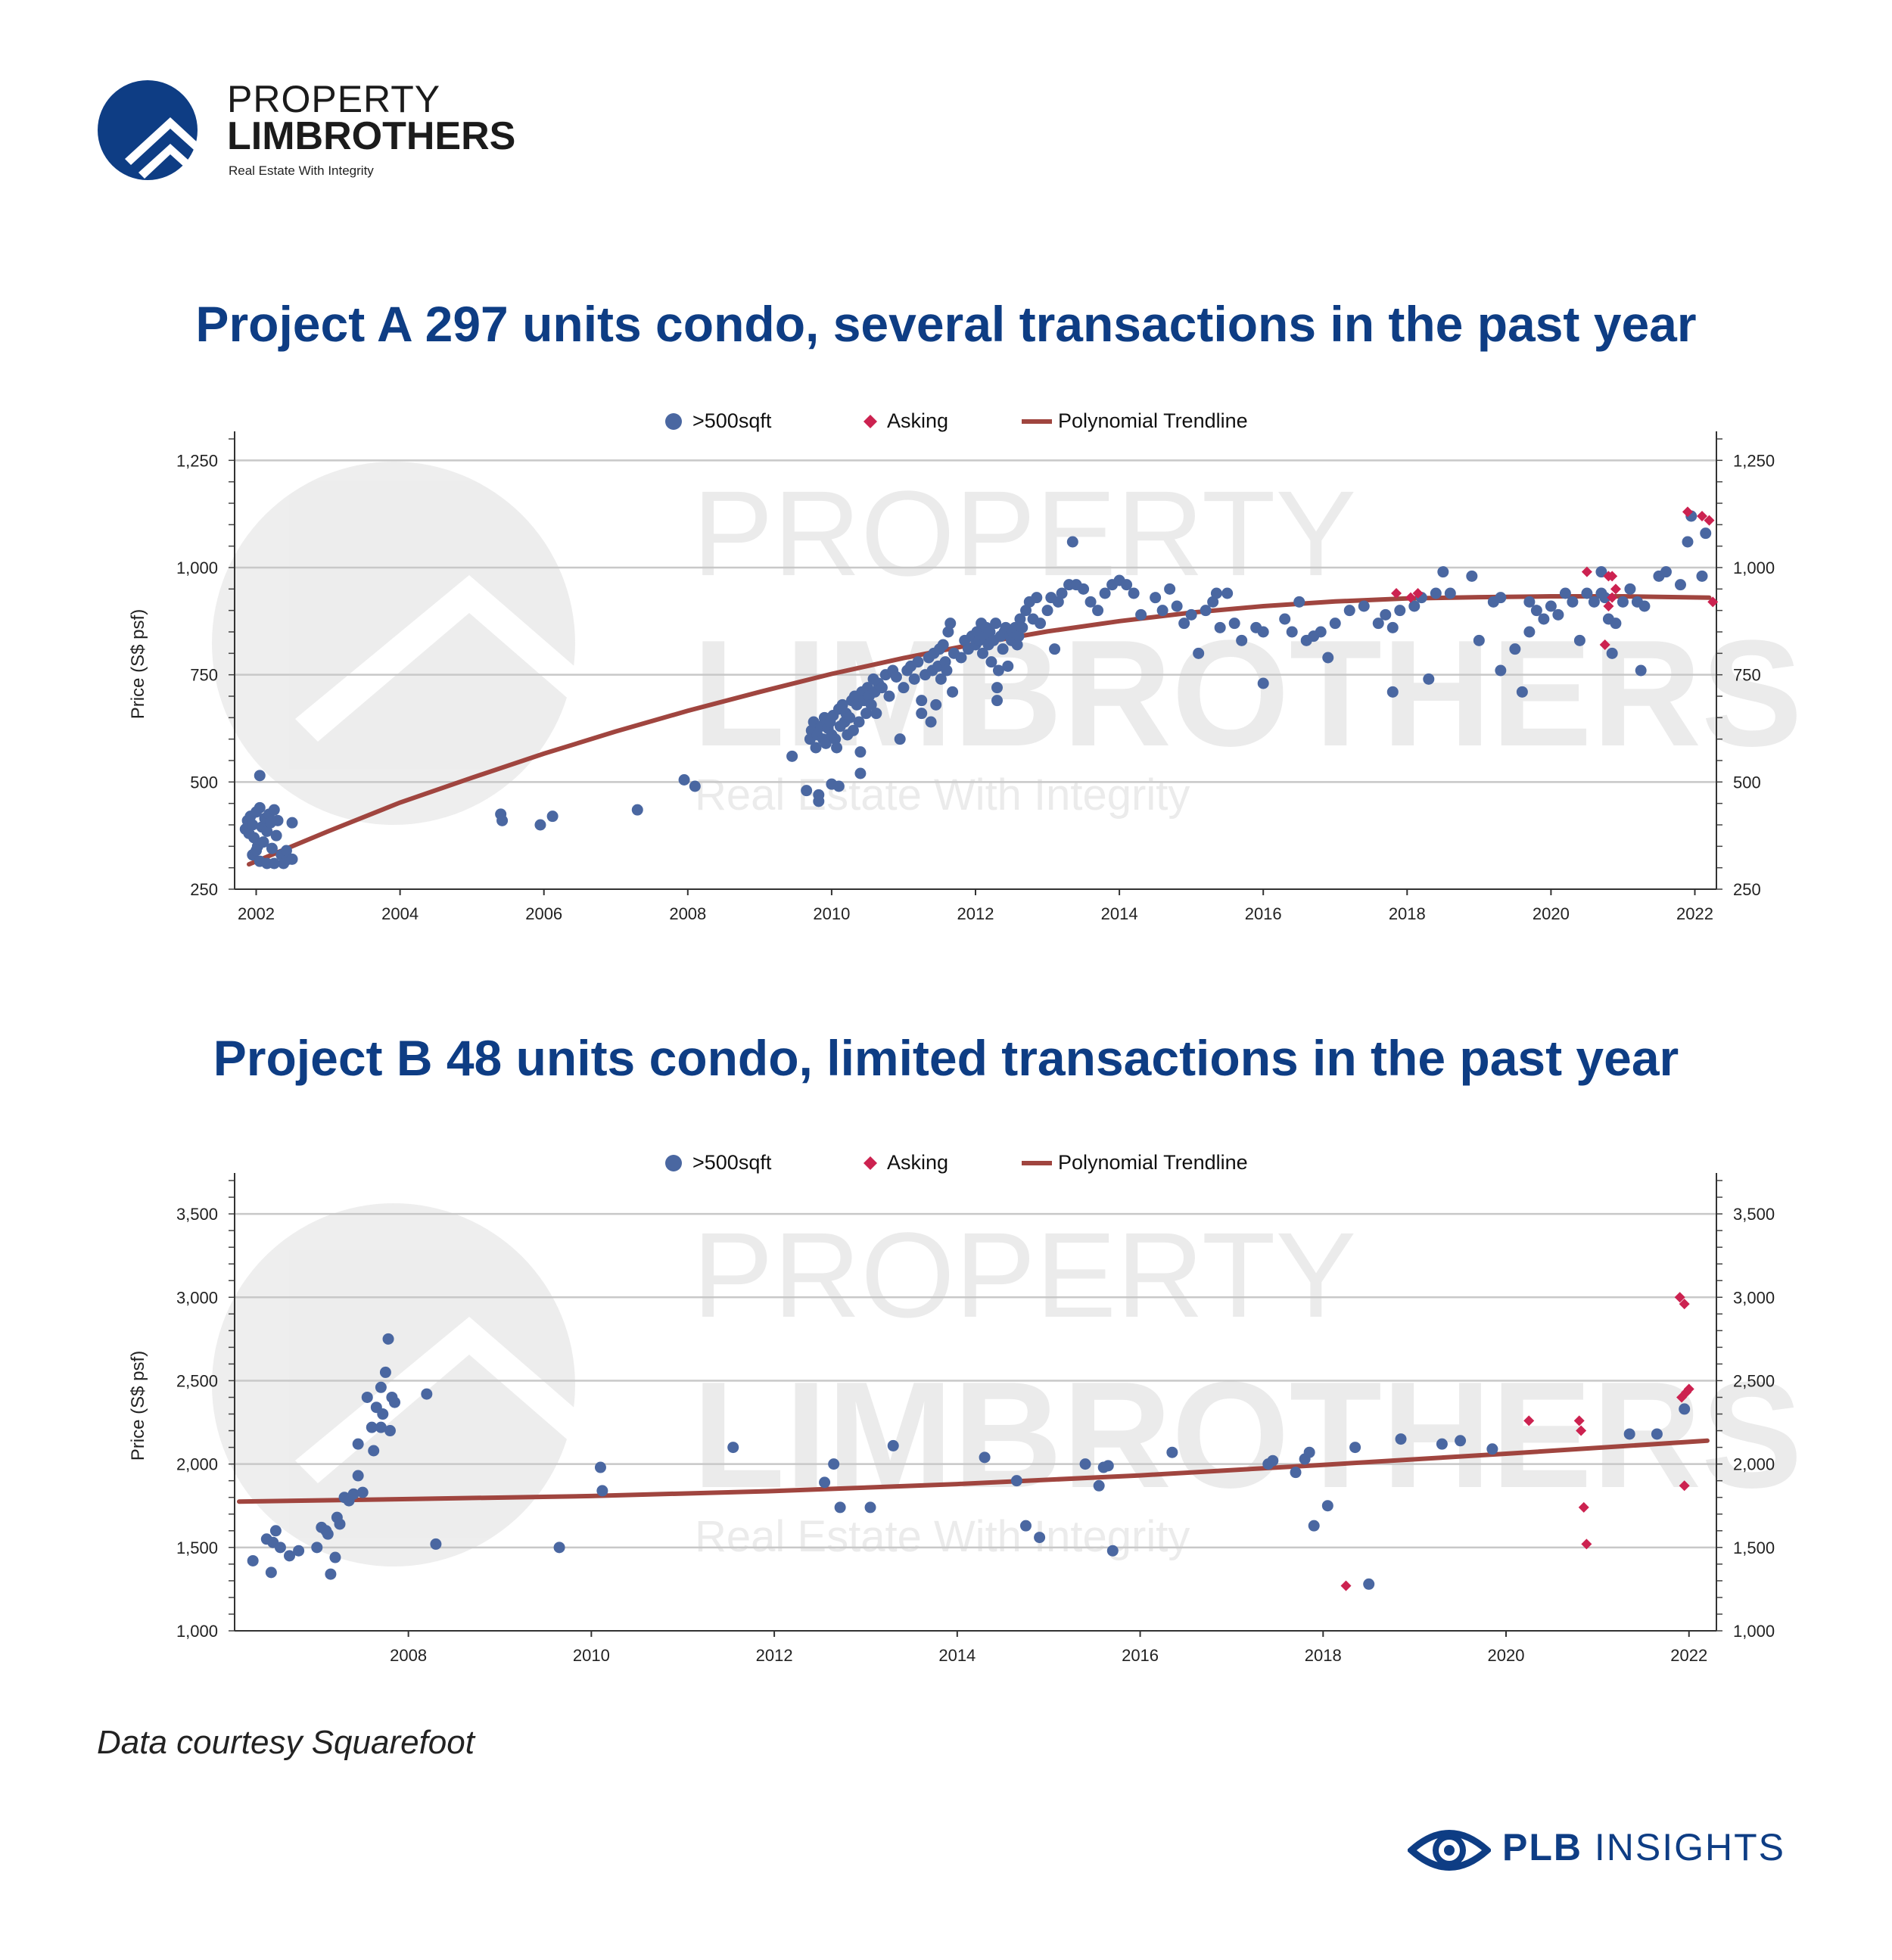 The image size is (1892, 1960). Describe the element at coordinates (1694, 913) in the screenshot. I see `x-tick-label: 2022` at that location.